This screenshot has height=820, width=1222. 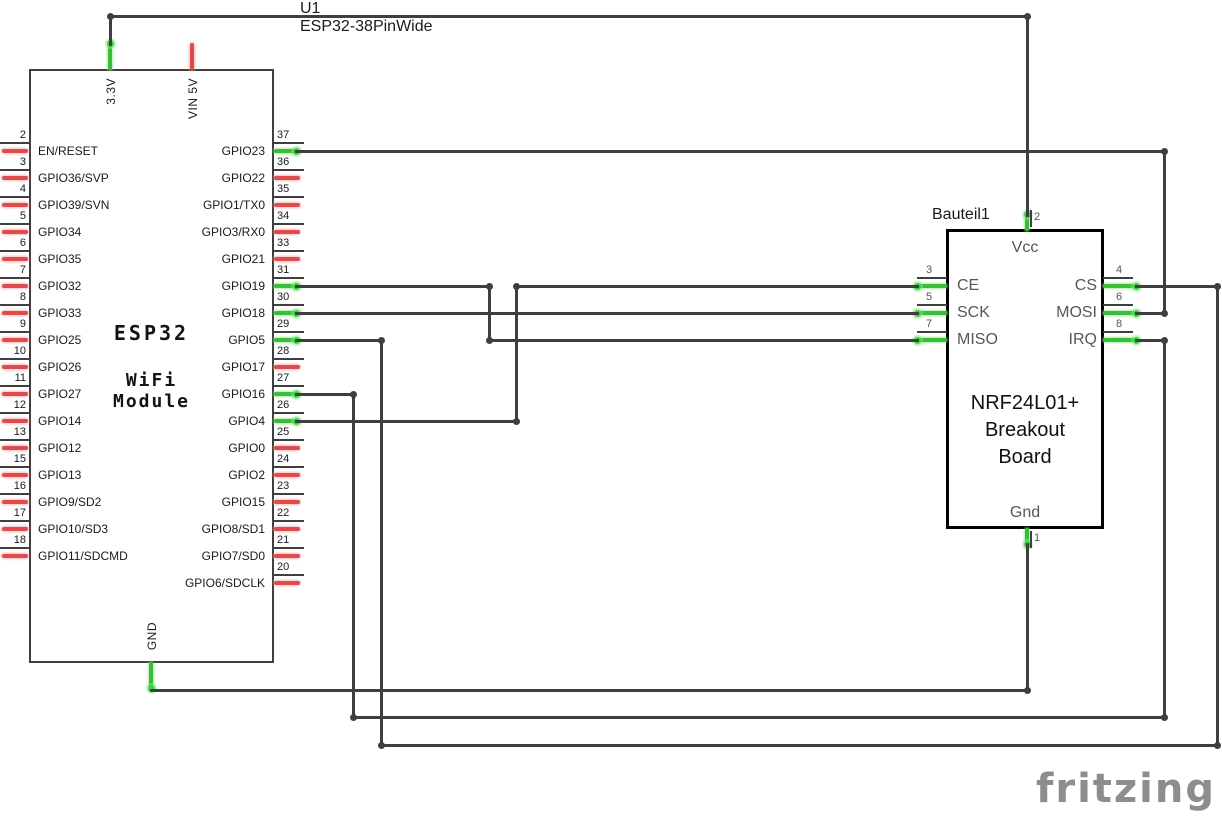 What do you see at coordinates (15, 340) in the screenshot?
I see `esp32-pin-lead-gpio25` at bounding box center [15, 340].